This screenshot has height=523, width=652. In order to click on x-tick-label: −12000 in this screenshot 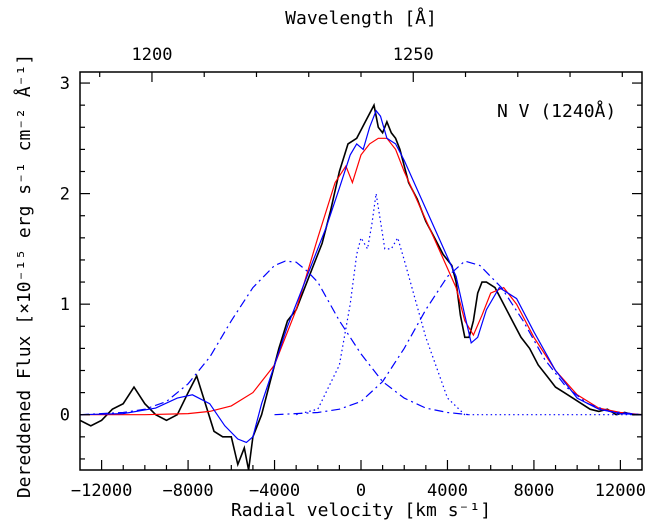, I will do `click(101, 491)`.